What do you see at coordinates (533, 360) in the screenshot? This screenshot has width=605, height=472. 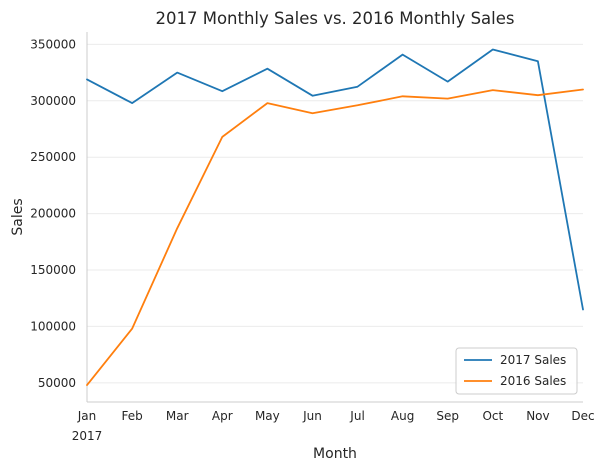 I see `legend-label-0: 2017 Sales` at bounding box center [533, 360].